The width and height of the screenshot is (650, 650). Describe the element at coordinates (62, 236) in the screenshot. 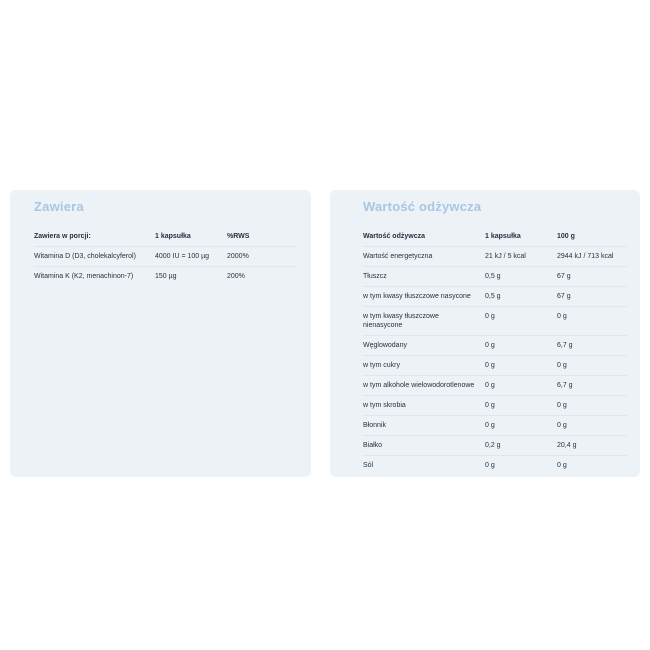

I see `contains-header-serving: Zawiera w porcji:` at that location.